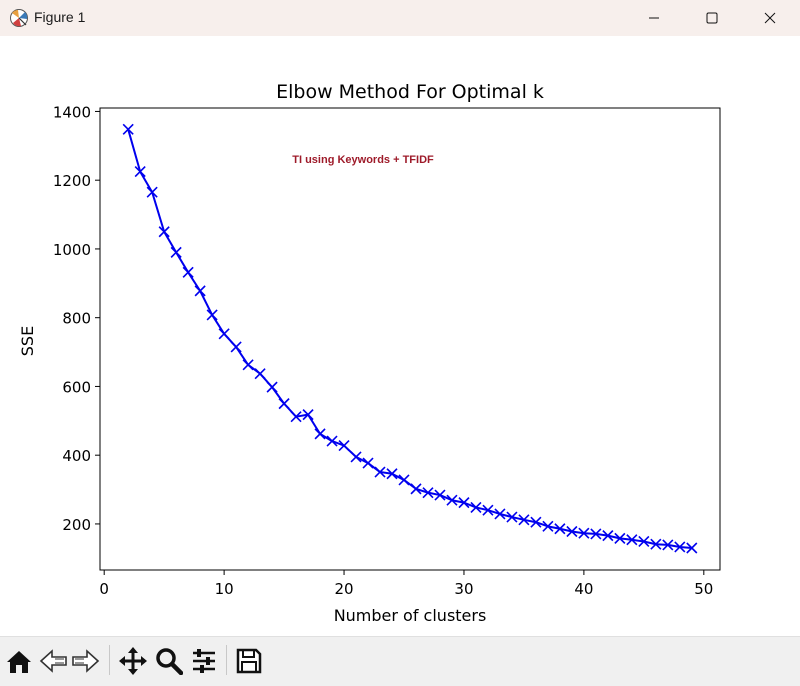  I want to click on close-icon, so click(770, 18).